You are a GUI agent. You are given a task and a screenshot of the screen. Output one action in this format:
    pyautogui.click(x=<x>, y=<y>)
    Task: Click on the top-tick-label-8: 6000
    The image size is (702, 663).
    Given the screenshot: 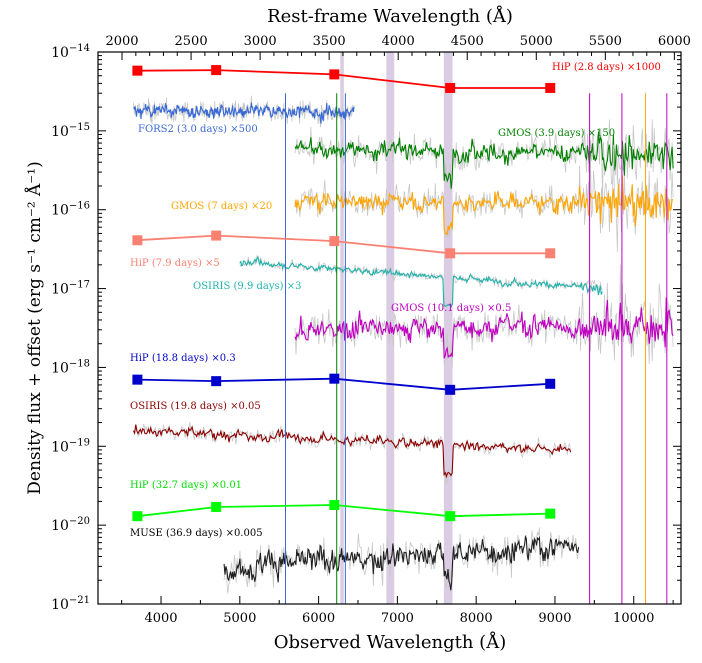 What is the action you would take?
    pyautogui.click(x=674, y=41)
    